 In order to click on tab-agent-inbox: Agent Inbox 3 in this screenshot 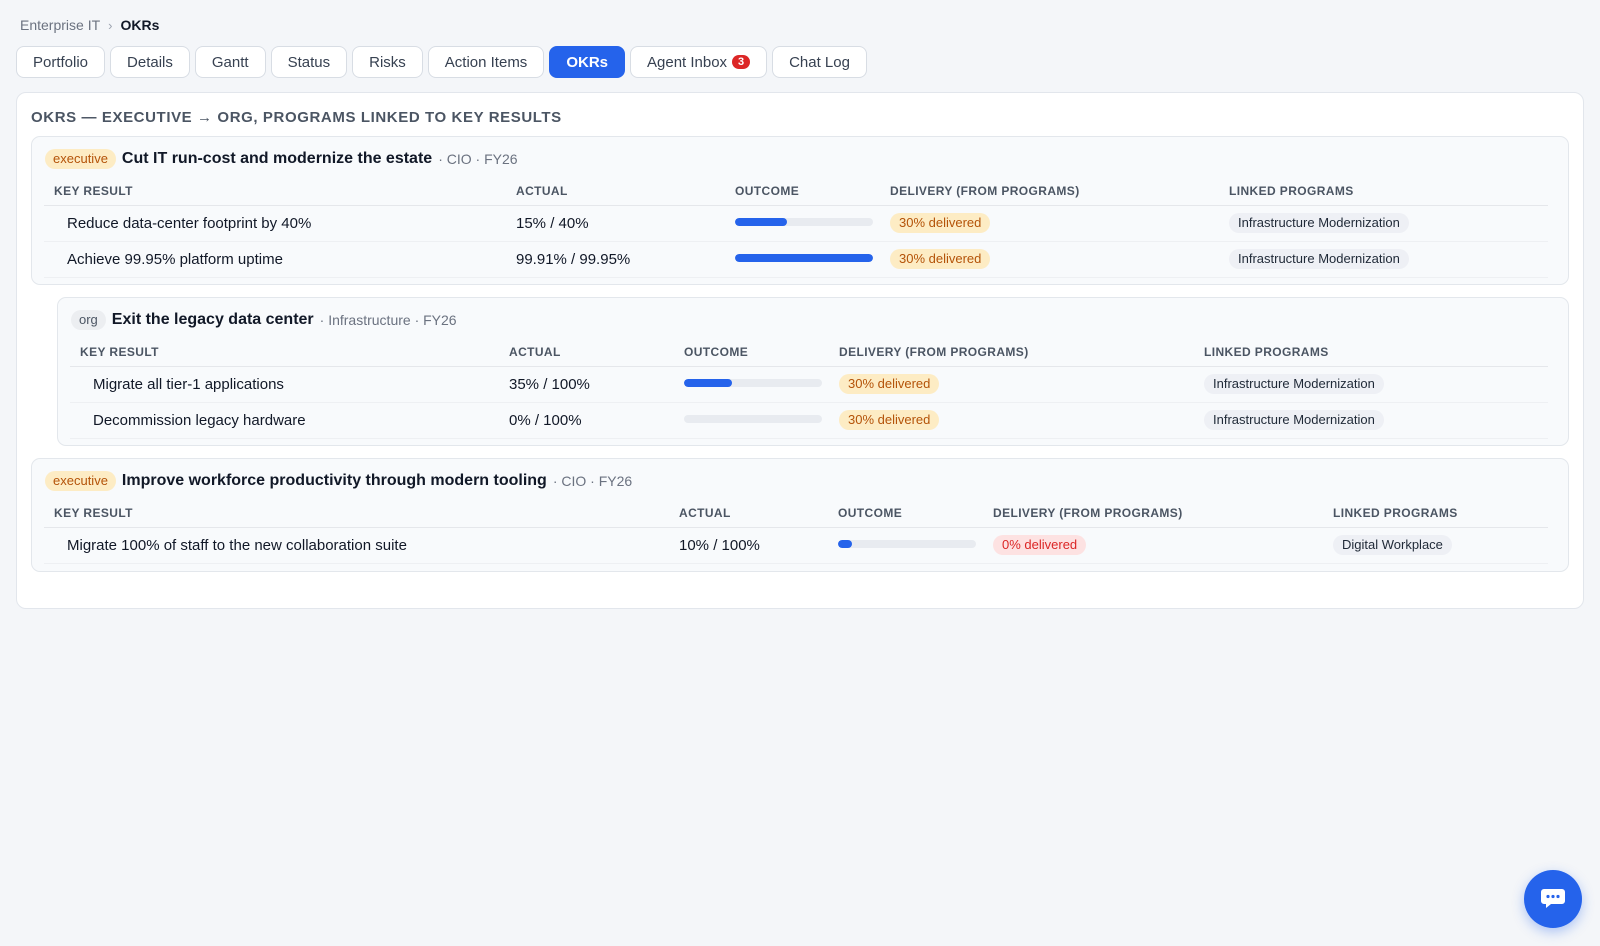, I will do `click(699, 62)`.